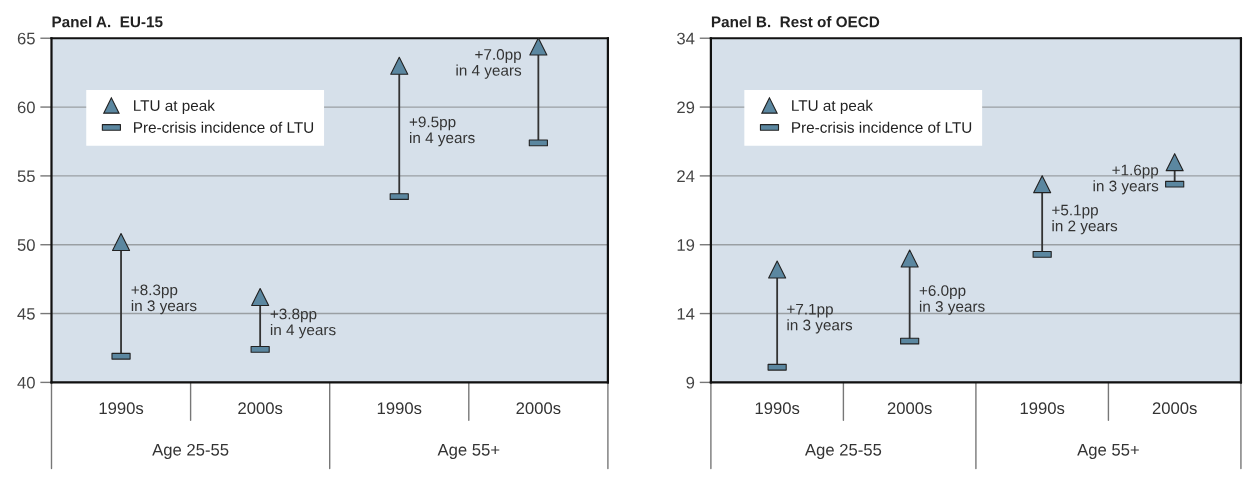 This screenshot has height=478, width=1256. I want to click on annotation: +6.0pp in 3 years, so click(952, 300).